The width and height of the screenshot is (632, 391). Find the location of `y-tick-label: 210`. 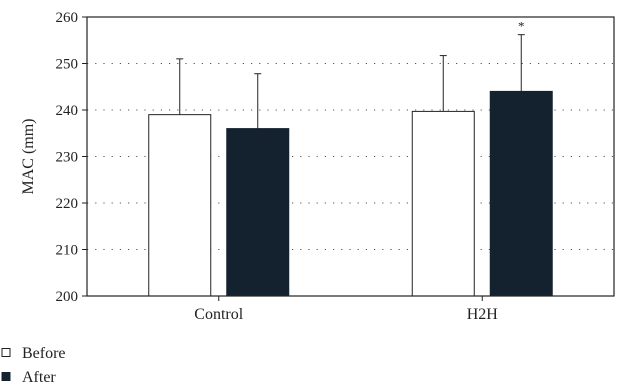

y-tick-label: 210 is located at coordinates (67, 251).